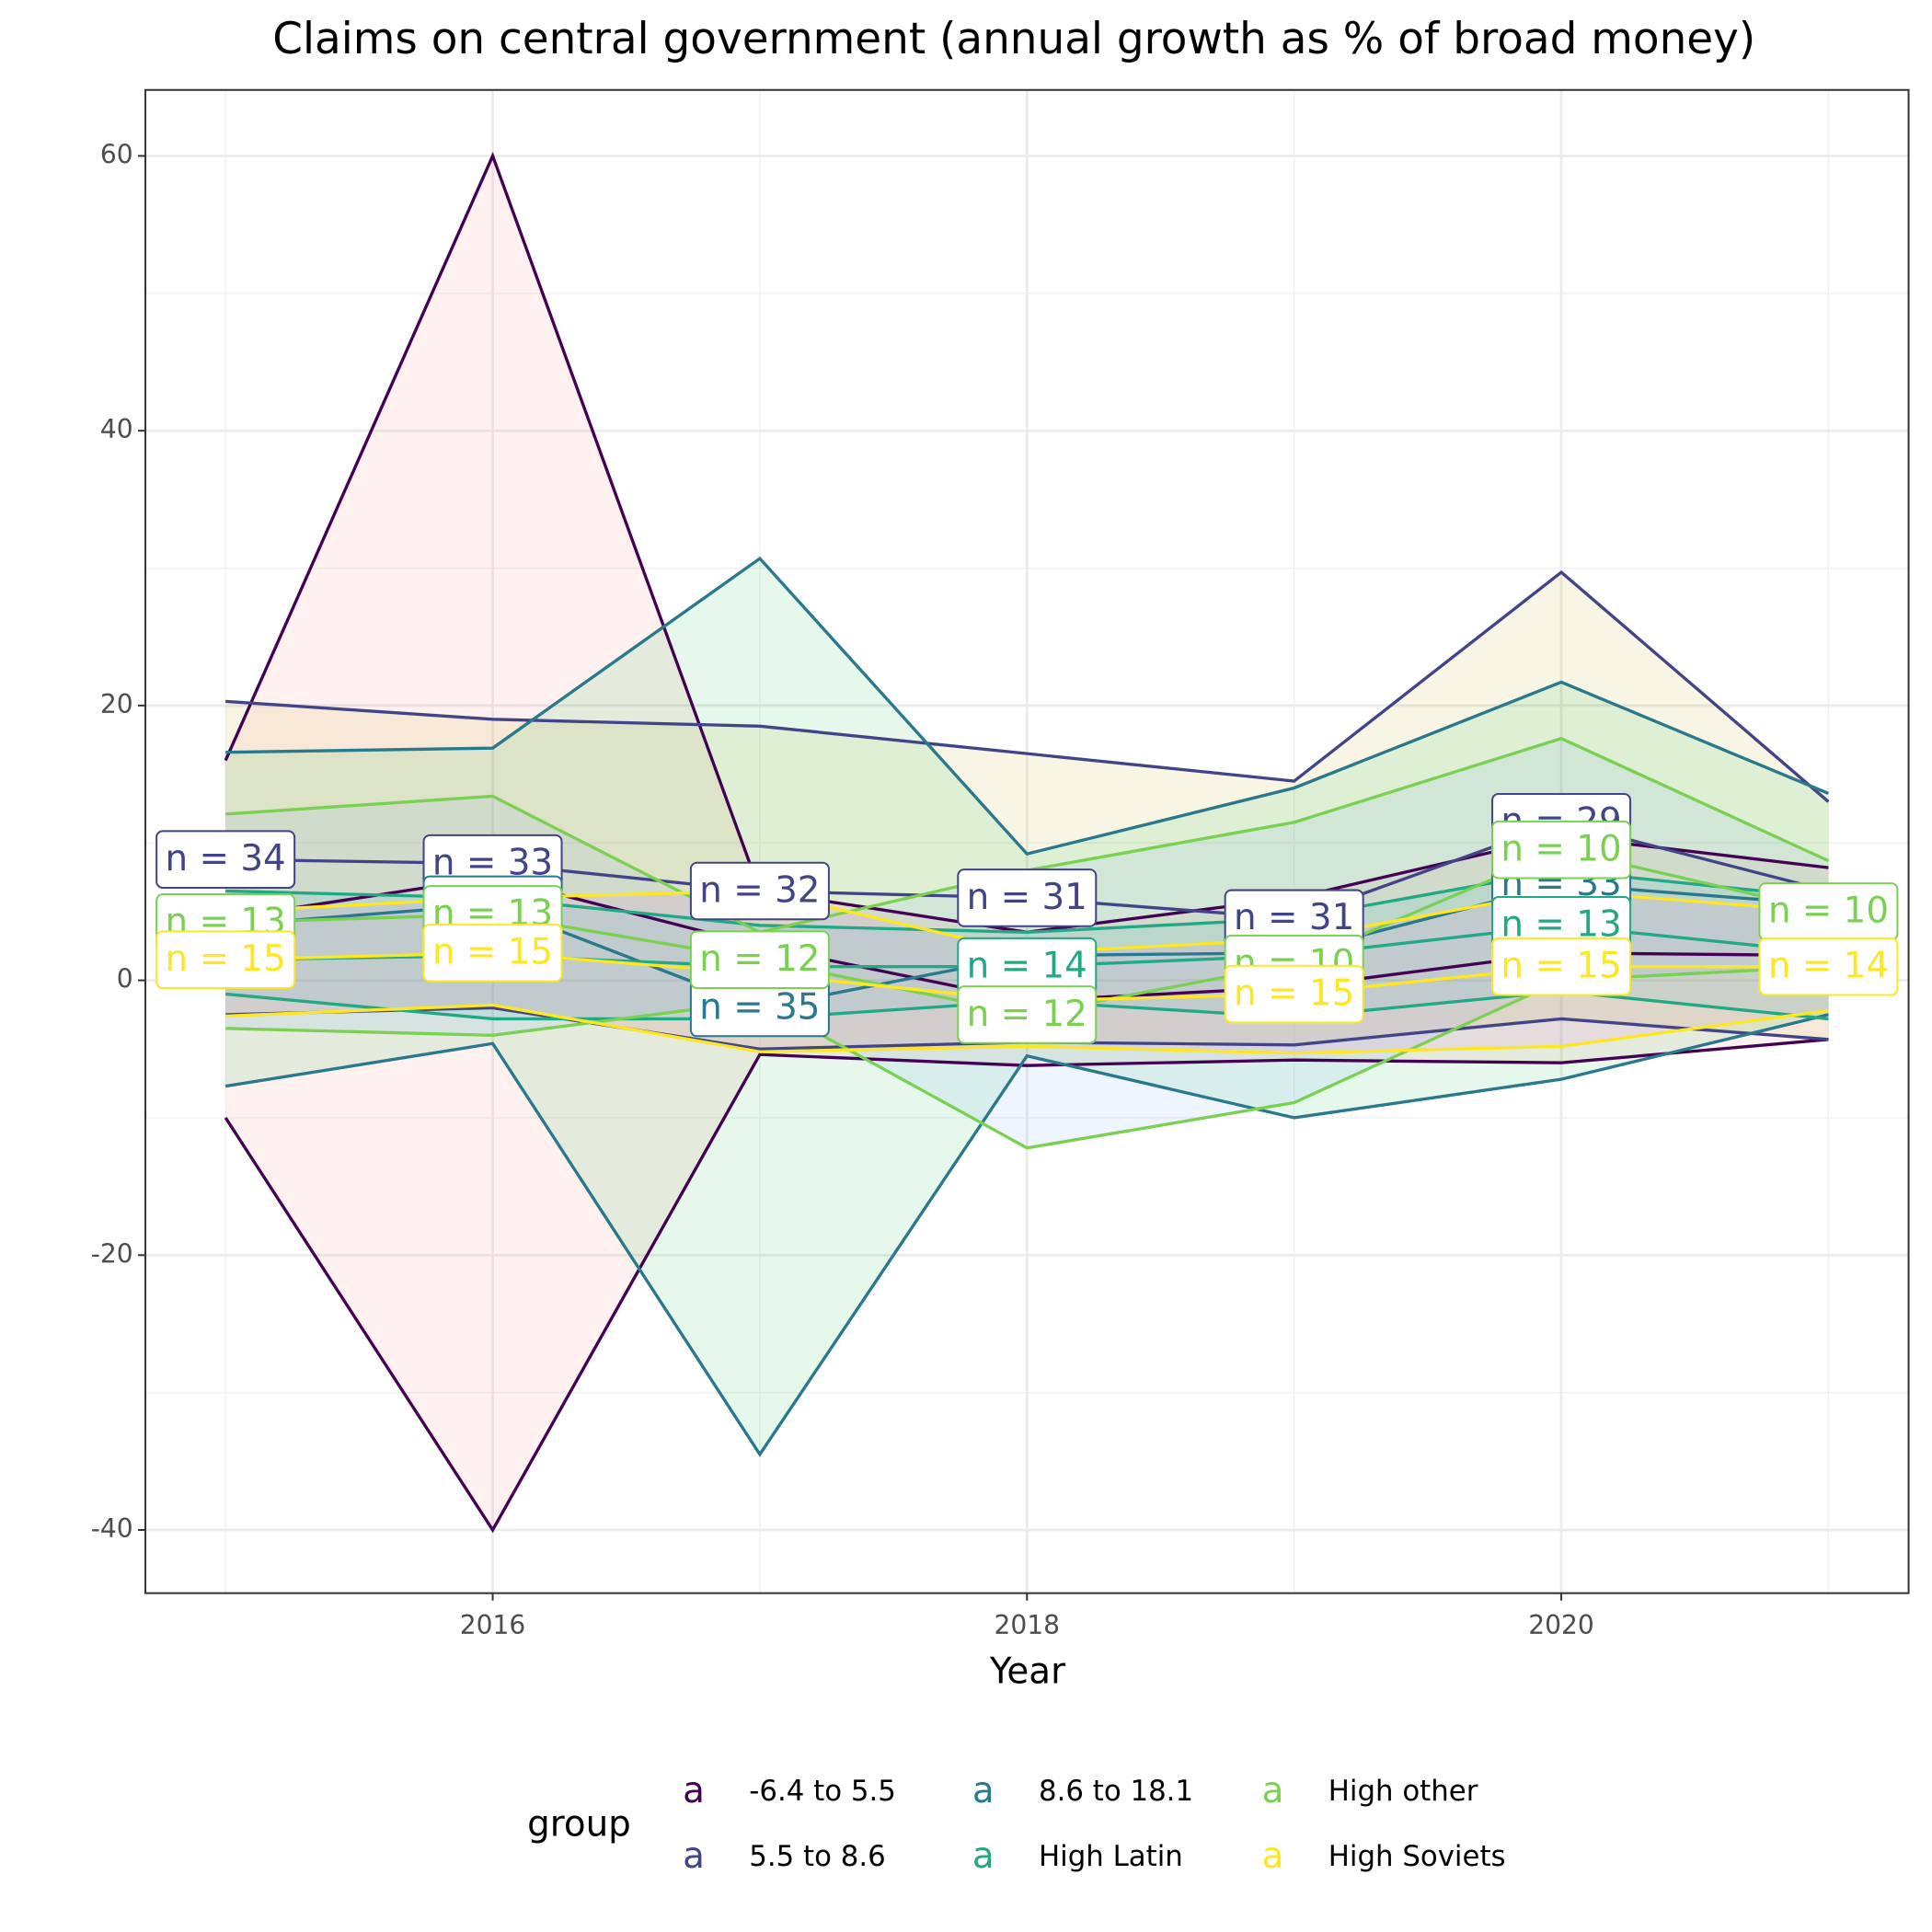 The width and height of the screenshot is (1932, 1932). What do you see at coordinates (579, 1824) in the screenshot?
I see `legend-title: group` at bounding box center [579, 1824].